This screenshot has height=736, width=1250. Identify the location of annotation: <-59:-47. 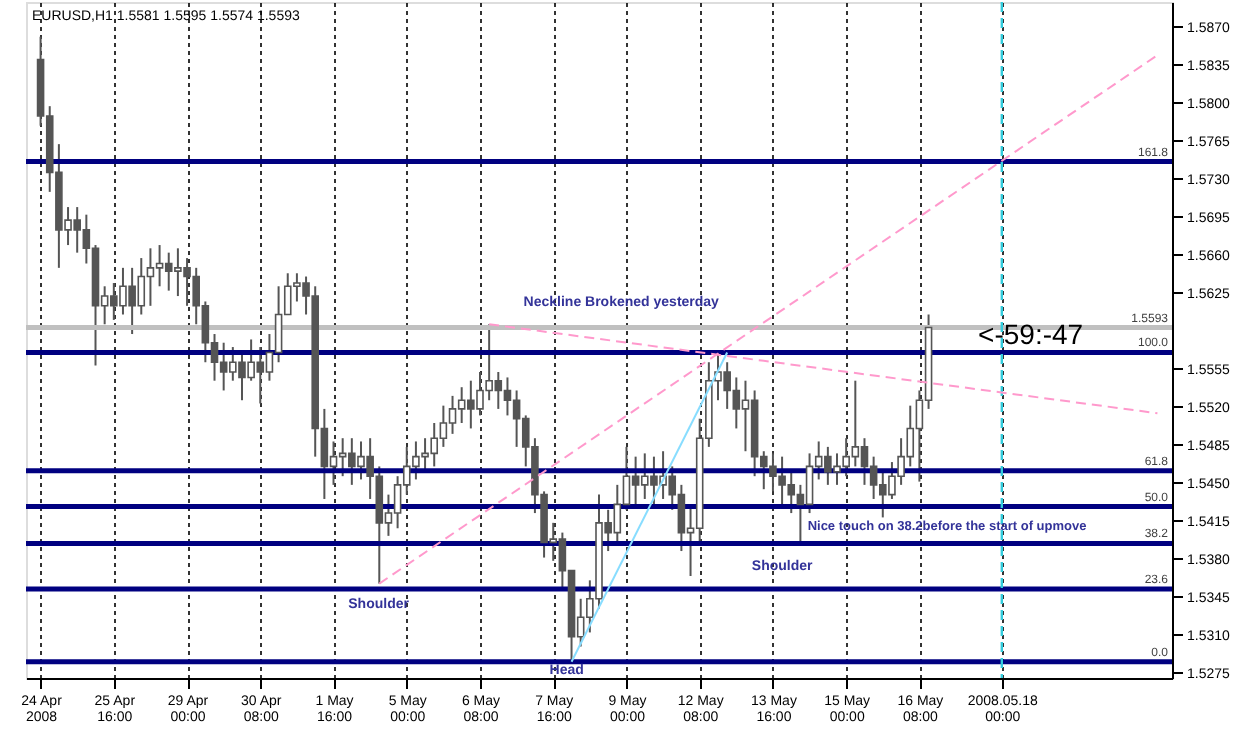
(1031, 334).